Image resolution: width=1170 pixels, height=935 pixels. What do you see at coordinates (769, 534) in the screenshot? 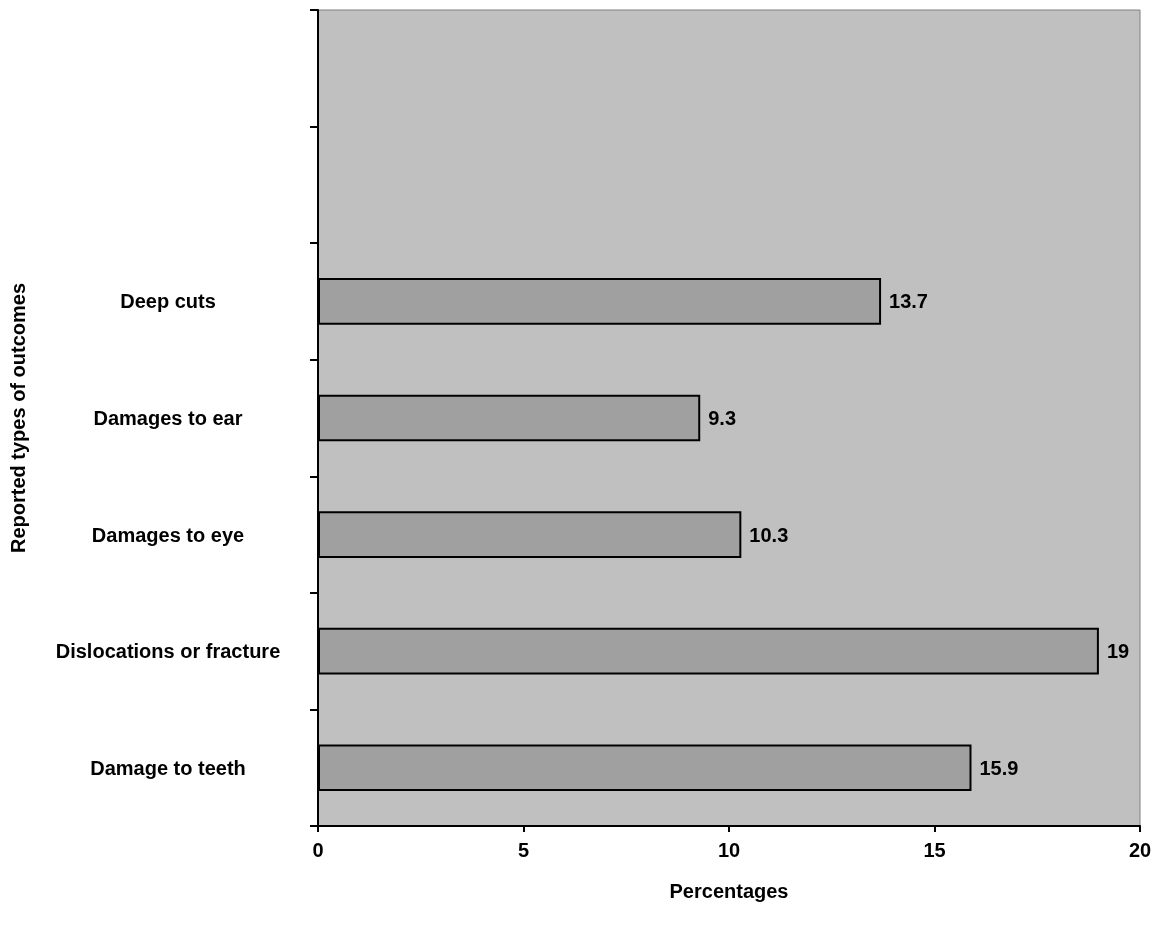
I see `data-label: 10.3` at bounding box center [769, 534].